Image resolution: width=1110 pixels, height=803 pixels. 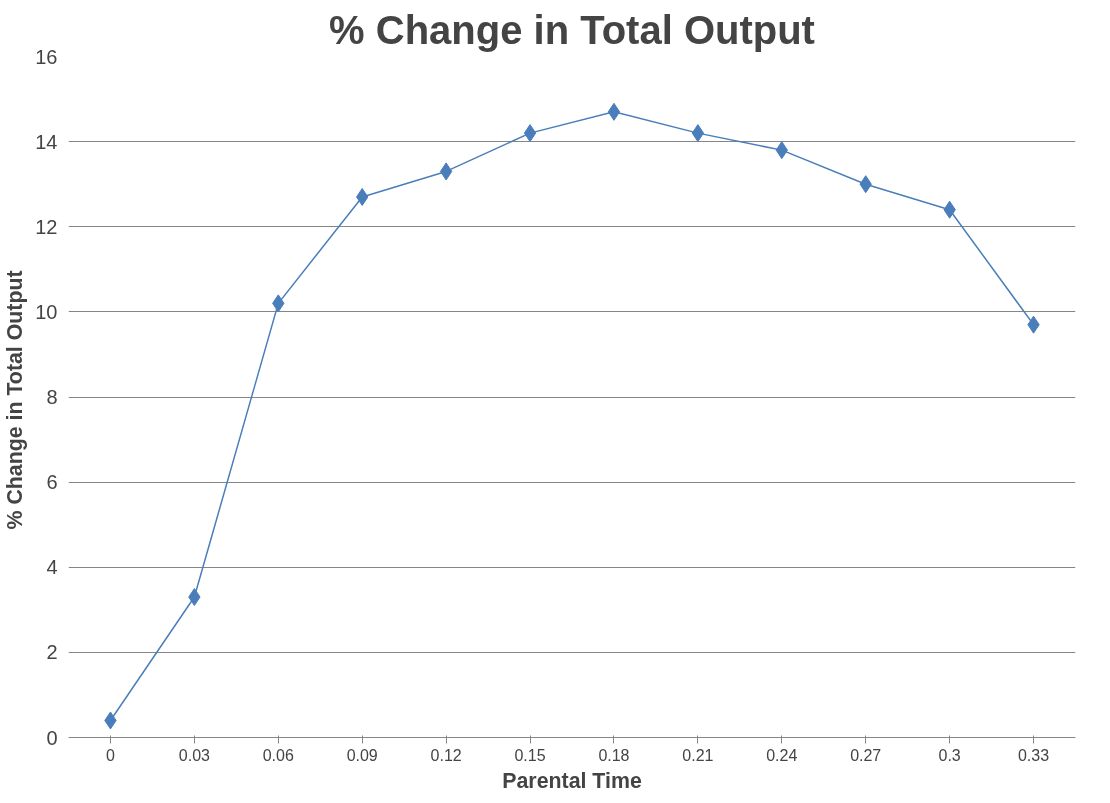 What do you see at coordinates (278, 755) in the screenshot?
I see `x-tick-label: 0.06` at bounding box center [278, 755].